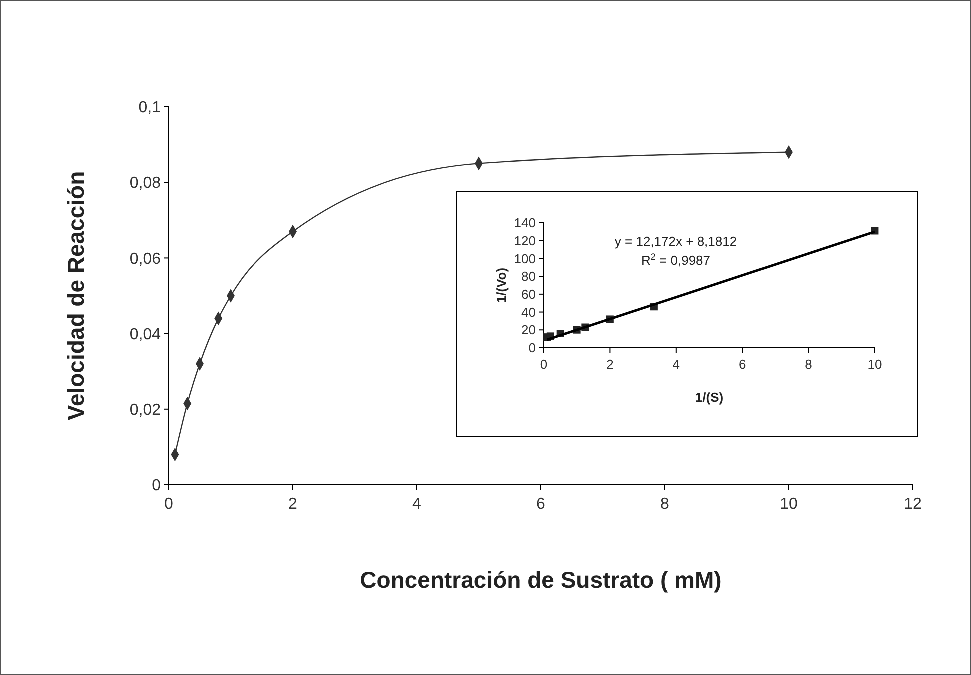  What do you see at coordinates (709, 397) in the screenshot?
I see `x-axis-title: 1/(S)` at bounding box center [709, 397].